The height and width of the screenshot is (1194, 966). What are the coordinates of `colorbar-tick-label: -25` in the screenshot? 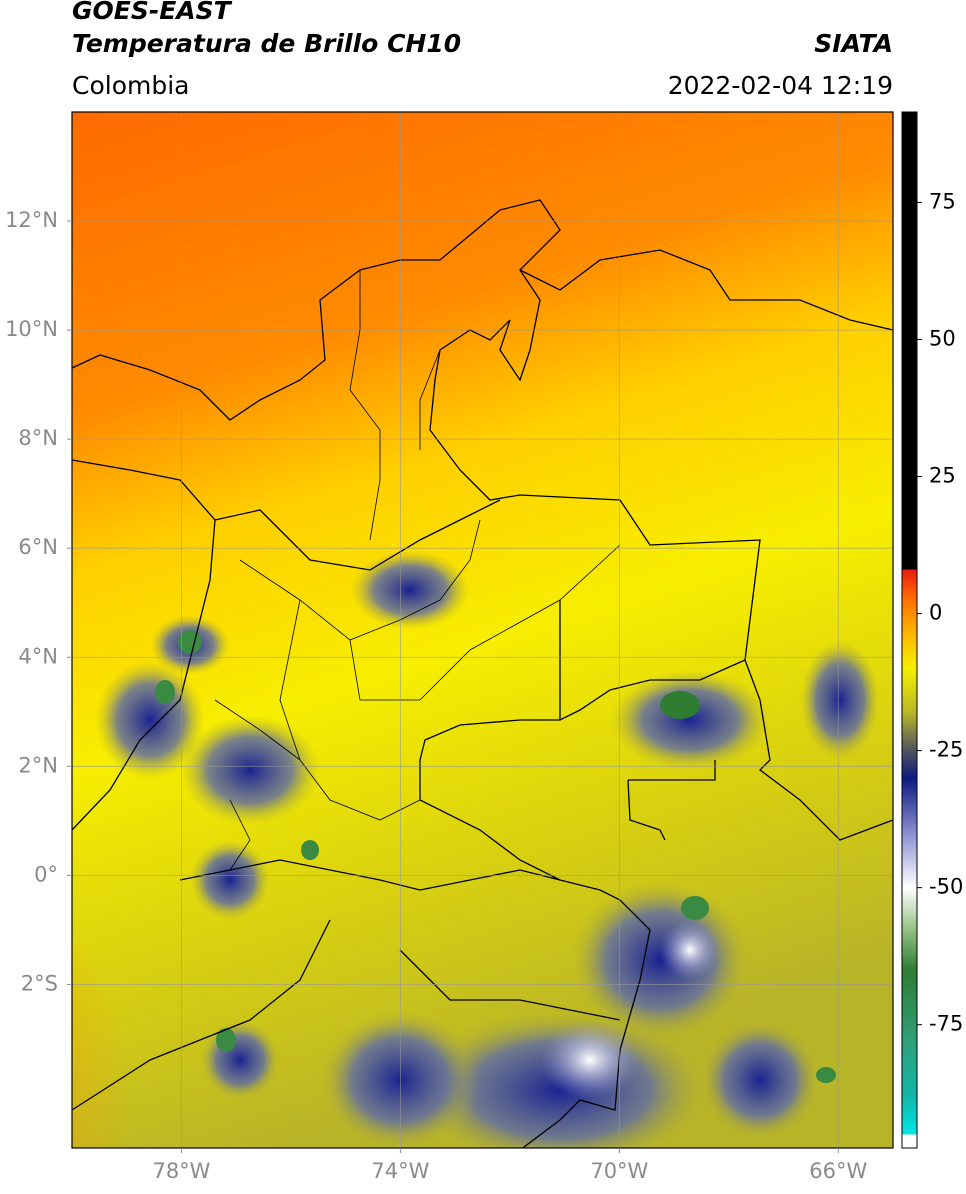 It's located at (946, 750).